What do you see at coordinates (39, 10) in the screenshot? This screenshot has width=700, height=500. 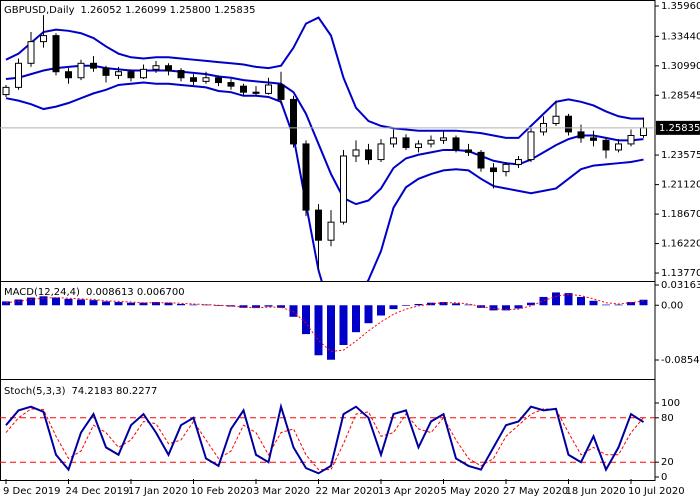 I see `panel-title: GBPUSD,Daily` at bounding box center [39, 10].